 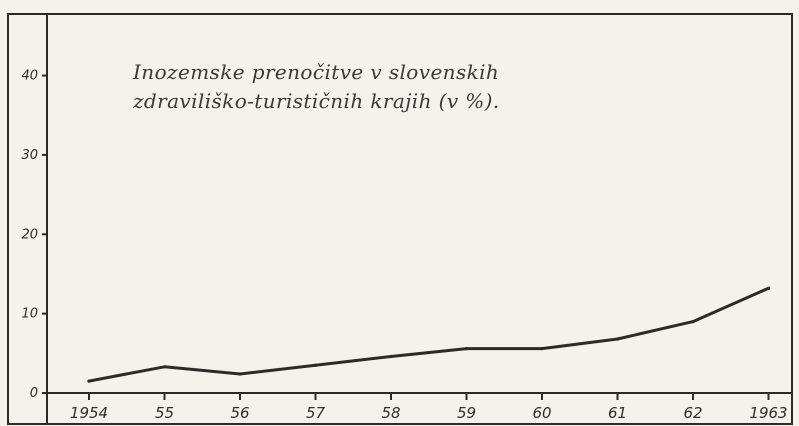 I want to click on chart-title-line-2: zdraviliško-turističnih krajih (v %)., so click(x=316, y=101).